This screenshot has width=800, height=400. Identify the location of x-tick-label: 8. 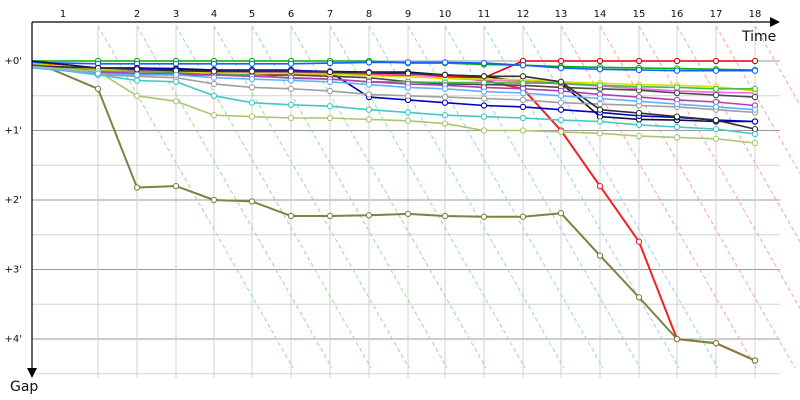
(369, 14).